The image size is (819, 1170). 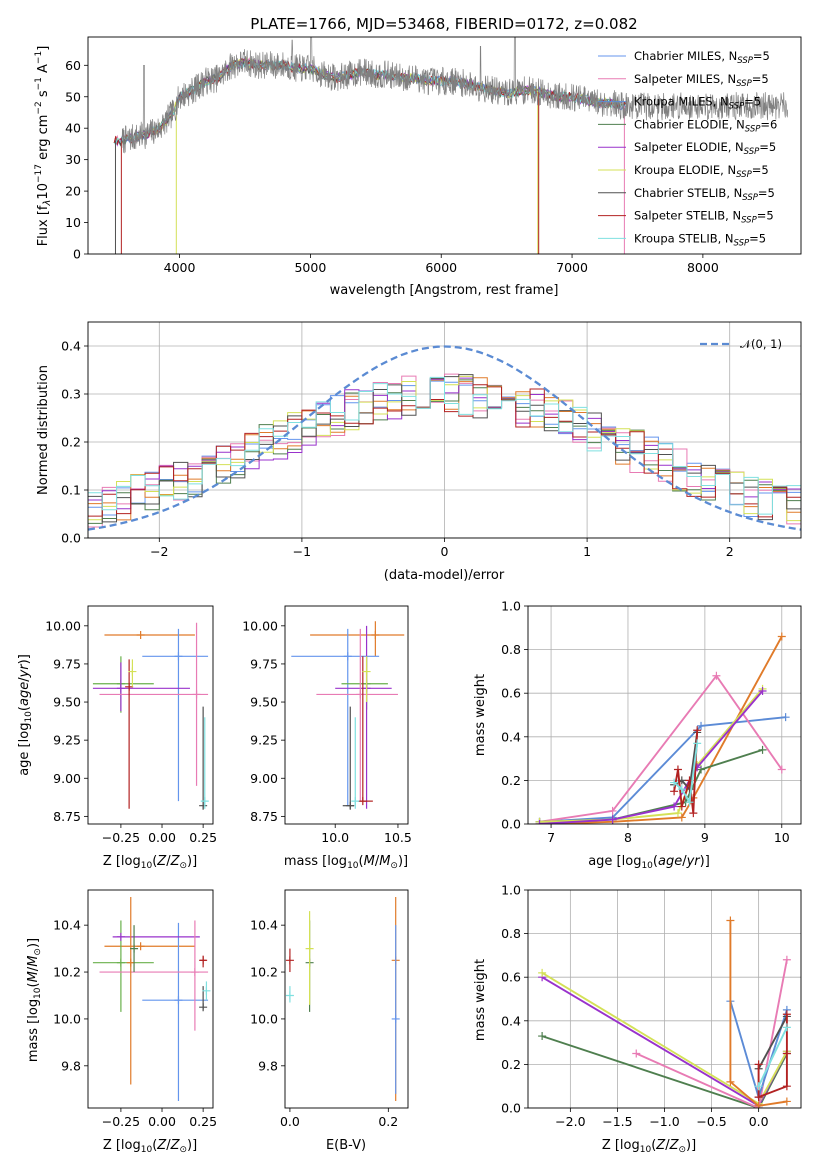 I want to click on svg-text: age [log10(age/yr)], so click(x=25, y=715).